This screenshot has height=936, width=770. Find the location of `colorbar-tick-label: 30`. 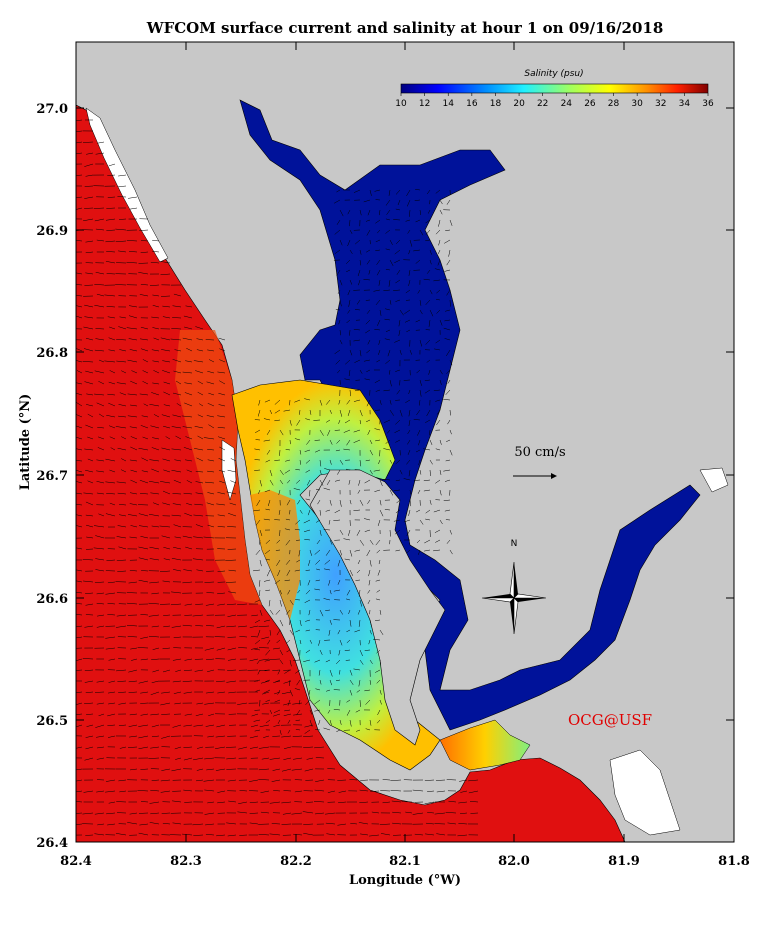

colorbar-tick-label: 30 is located at coordinates (637, 104).